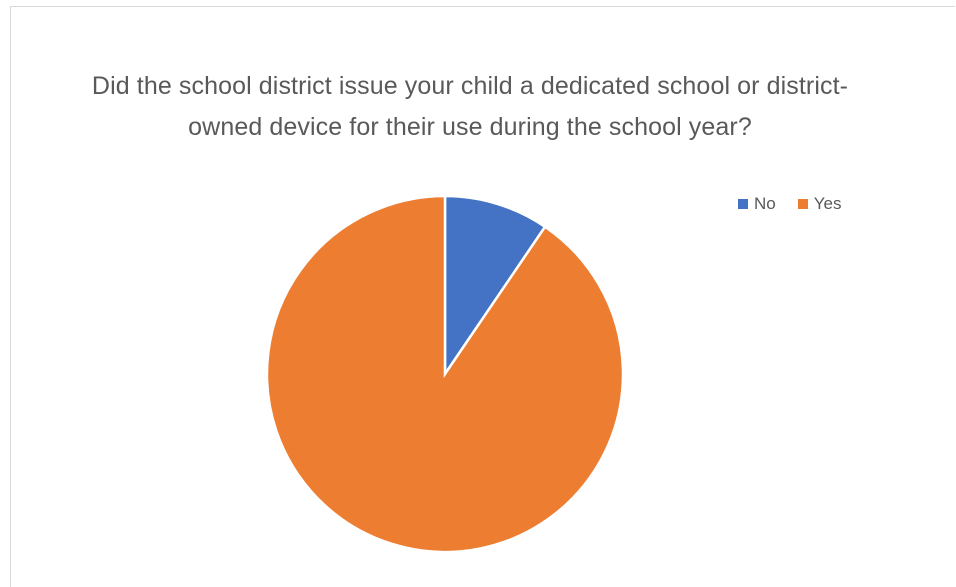 The image size is (956, 587). Describe the element at coordinates (743, 204) in the screenshot. I see `legend-swatch-no` at that location.